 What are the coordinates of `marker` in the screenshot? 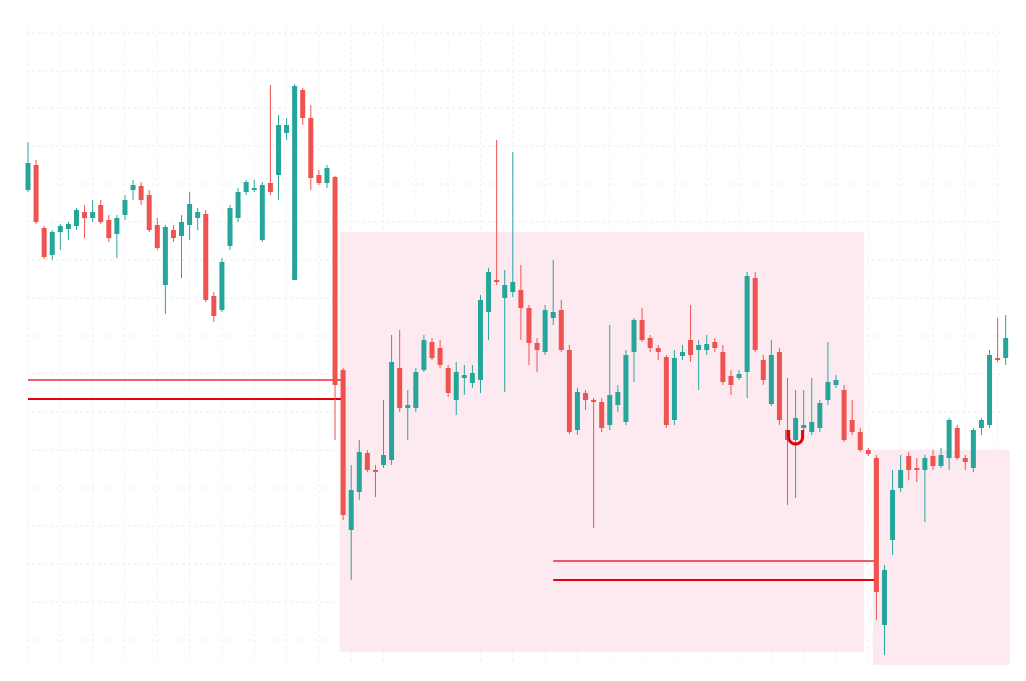 It's located at (796, 438).